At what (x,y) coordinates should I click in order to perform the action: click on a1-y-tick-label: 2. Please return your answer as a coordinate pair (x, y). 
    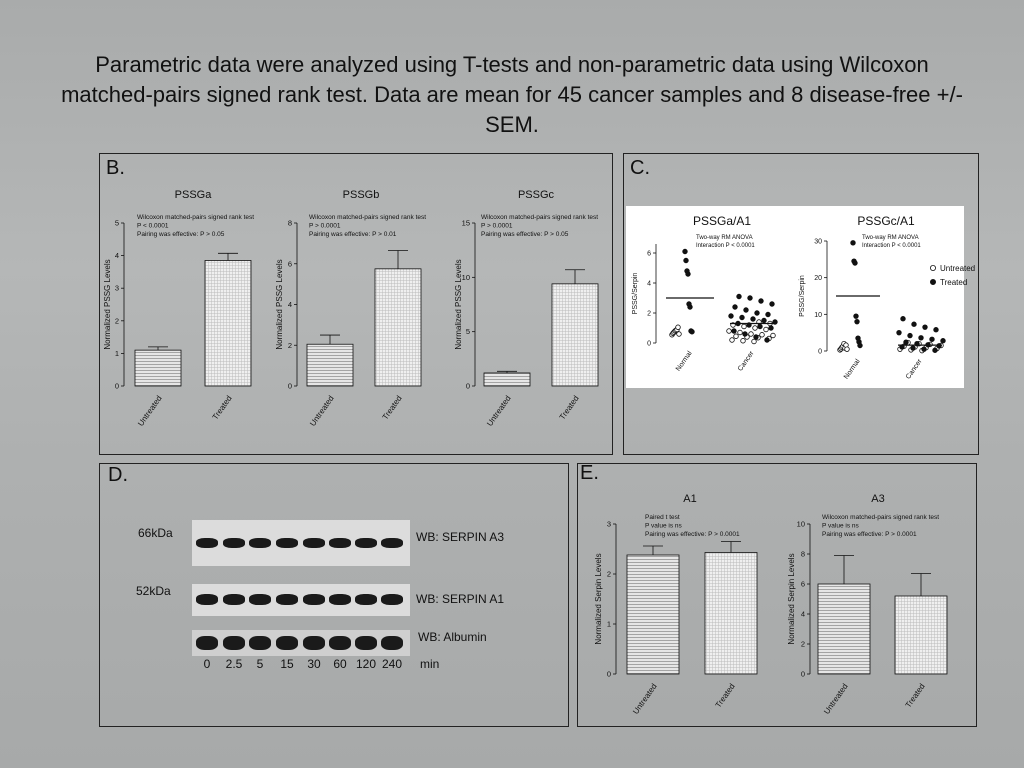
    Looking at the image, I should click on (609, 574).